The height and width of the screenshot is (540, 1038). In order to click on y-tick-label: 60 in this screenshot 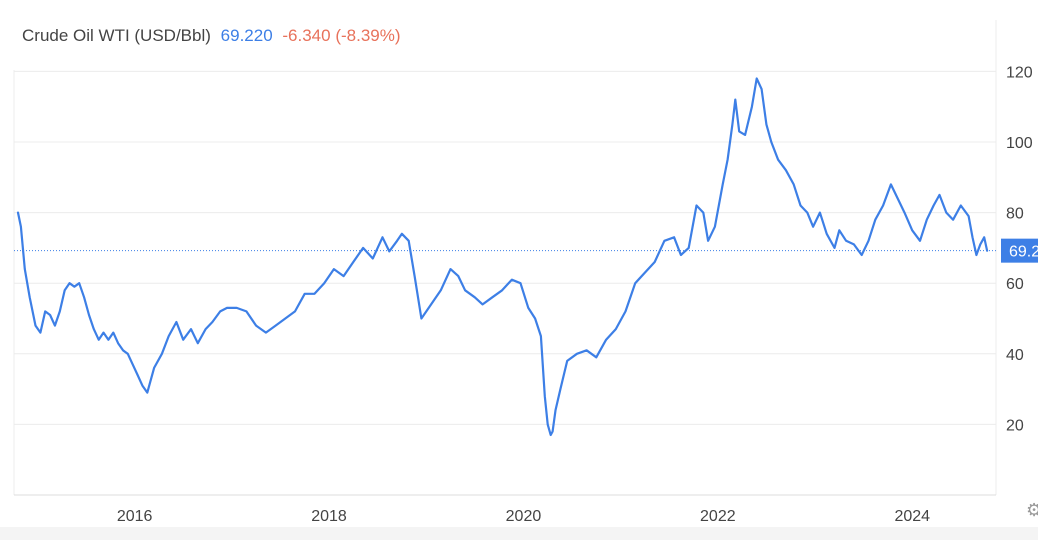, I will do `click(1015, 284)`.